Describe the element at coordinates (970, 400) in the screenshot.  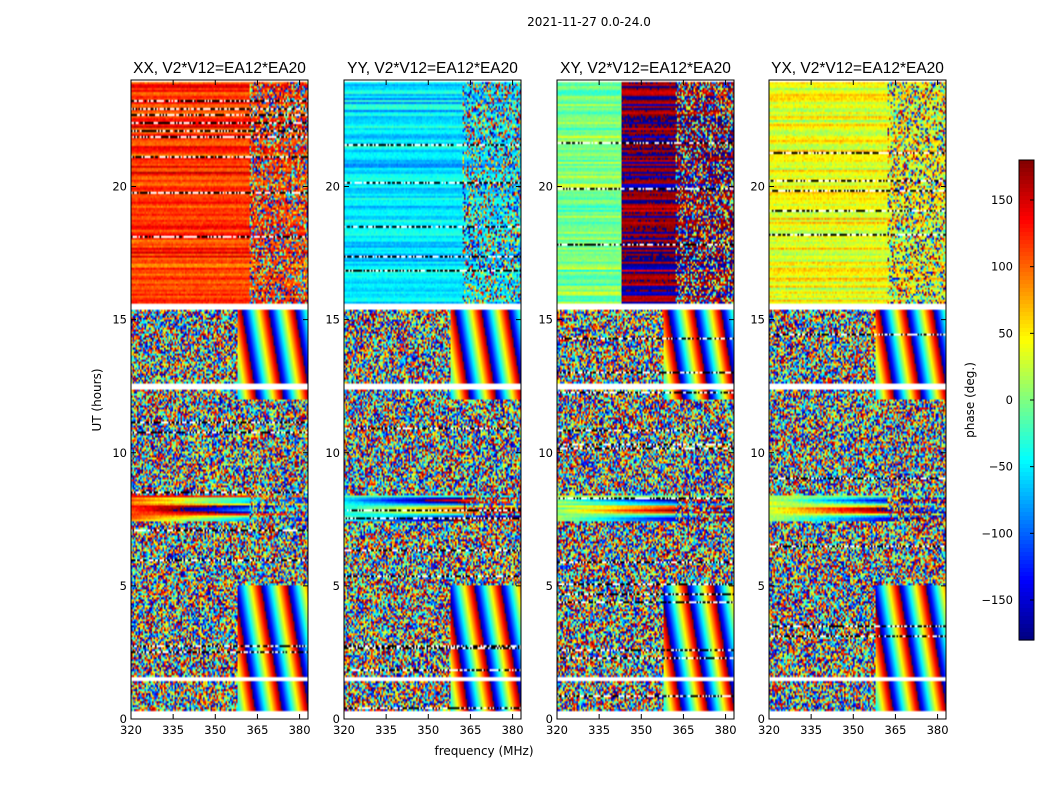
I see `colorbar-label: phase (deg.)` at that location.